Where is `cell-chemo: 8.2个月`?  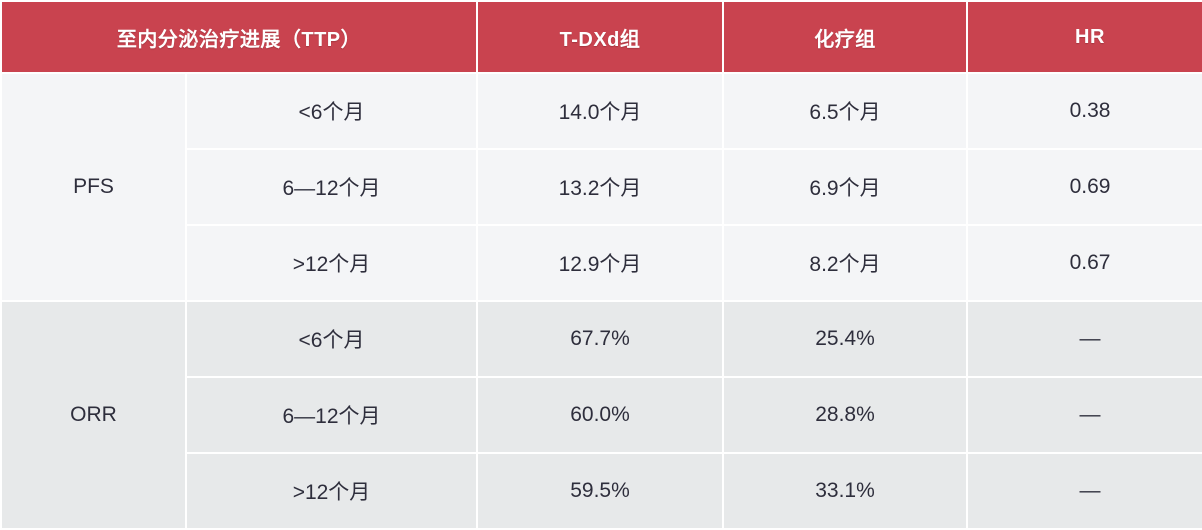
cell-chemo: 8.2个月 is located at coordinates (845, 263).